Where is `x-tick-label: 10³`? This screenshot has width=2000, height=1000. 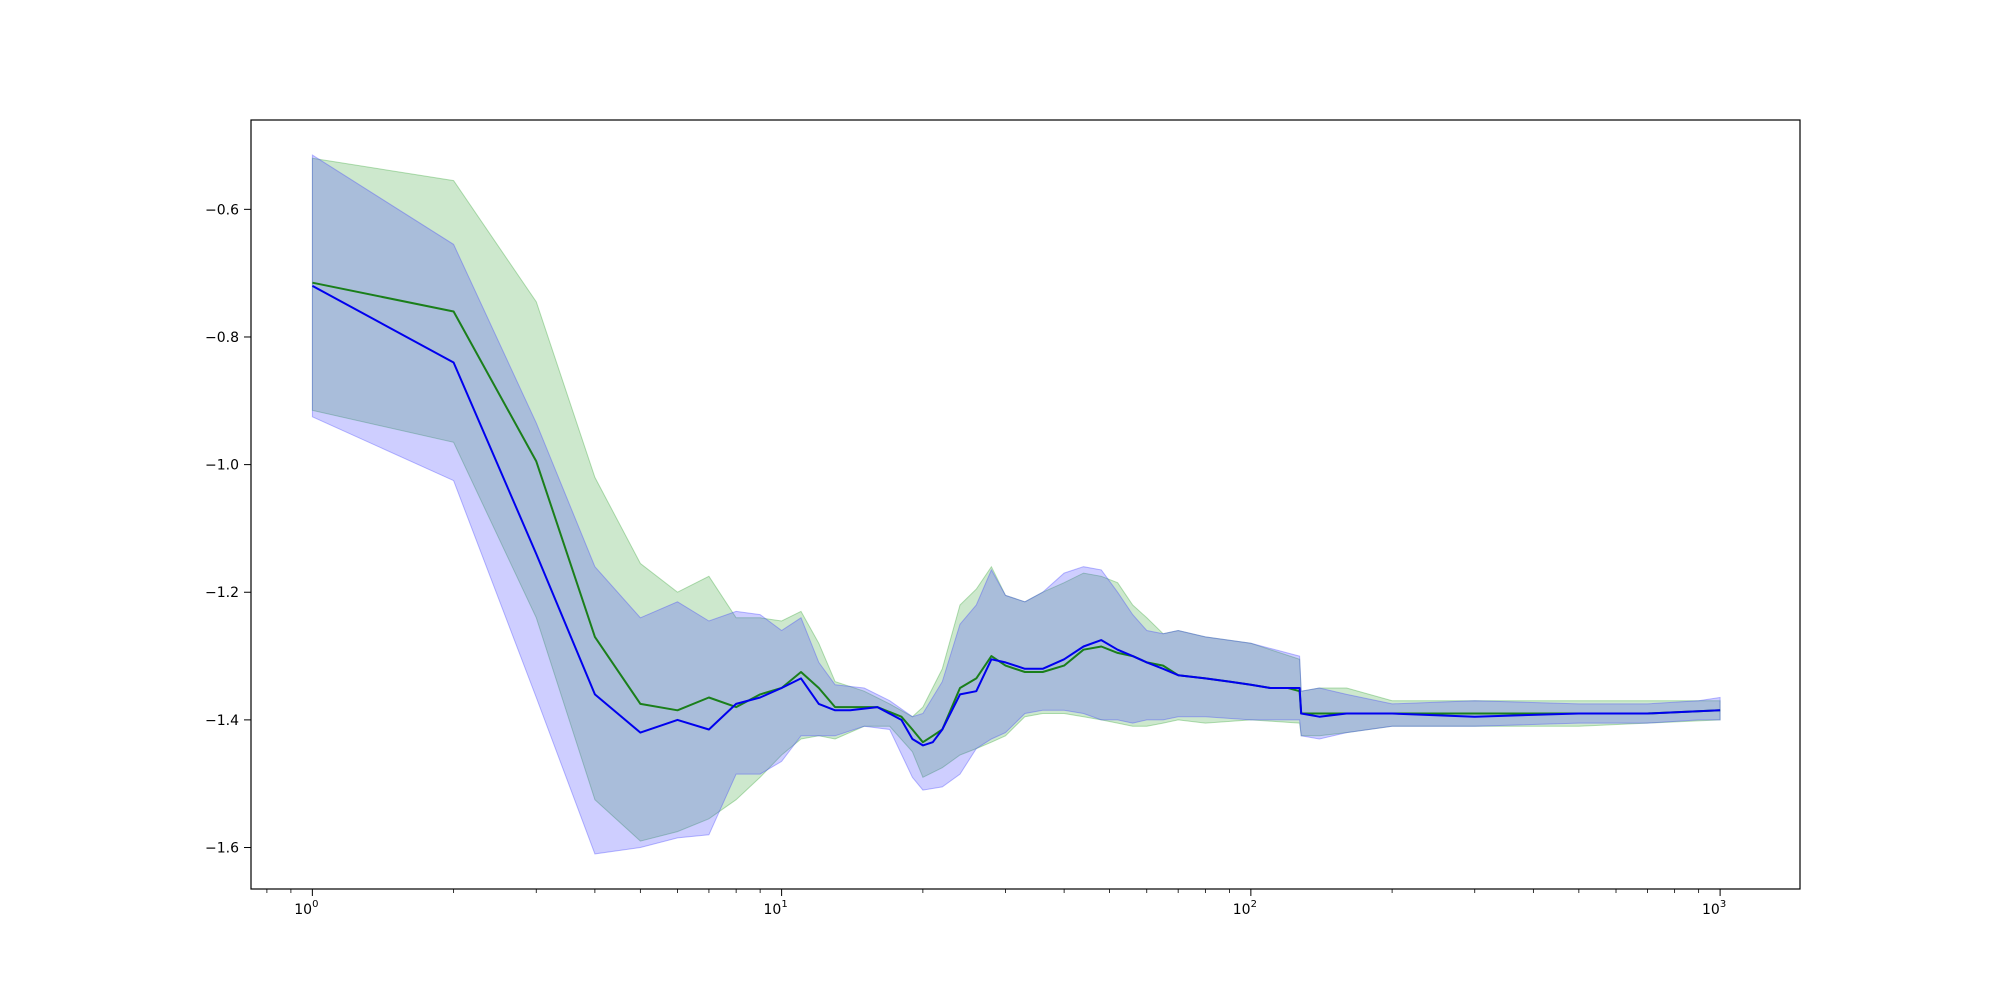 x-tick-label: 10³ is located at coordinates (1714, 908).